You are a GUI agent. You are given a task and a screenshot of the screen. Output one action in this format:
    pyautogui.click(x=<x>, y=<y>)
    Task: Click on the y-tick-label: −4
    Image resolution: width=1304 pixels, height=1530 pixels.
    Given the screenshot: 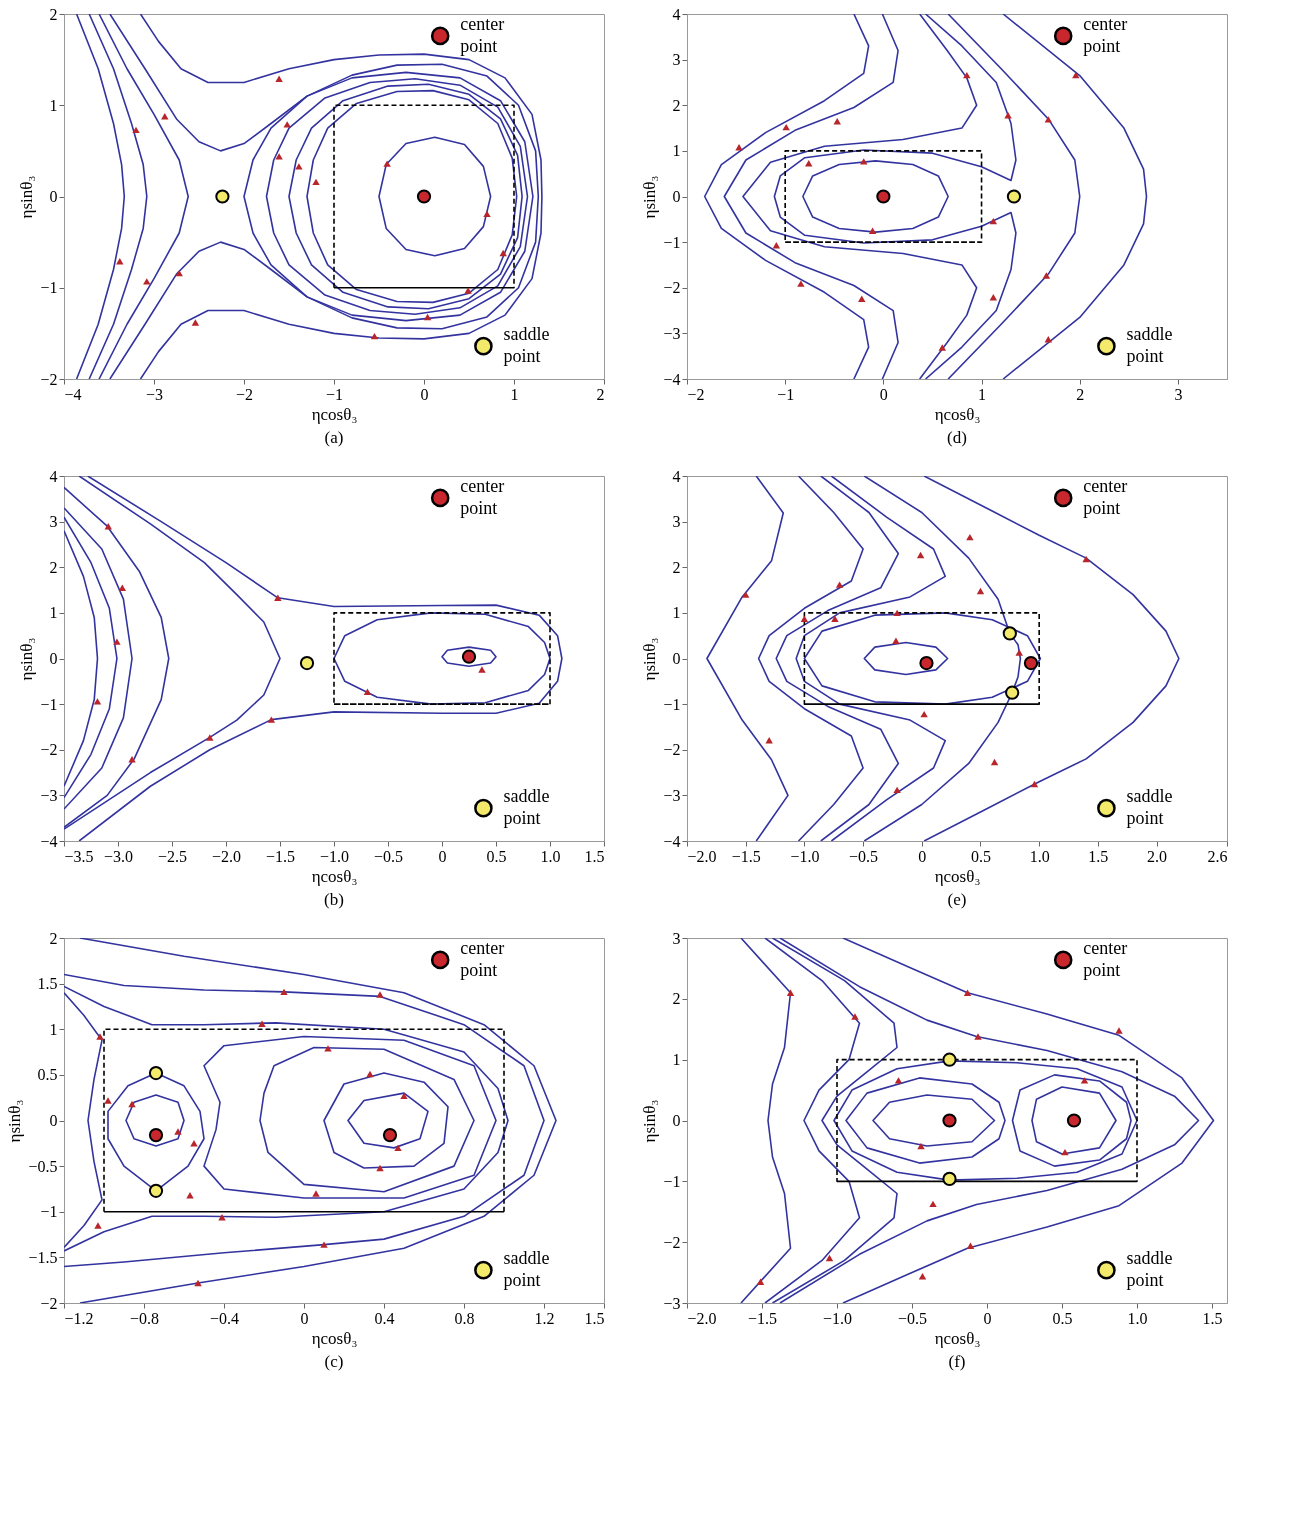 What is the action you would take?
    pyautogui.click(x=672, y=841)
    